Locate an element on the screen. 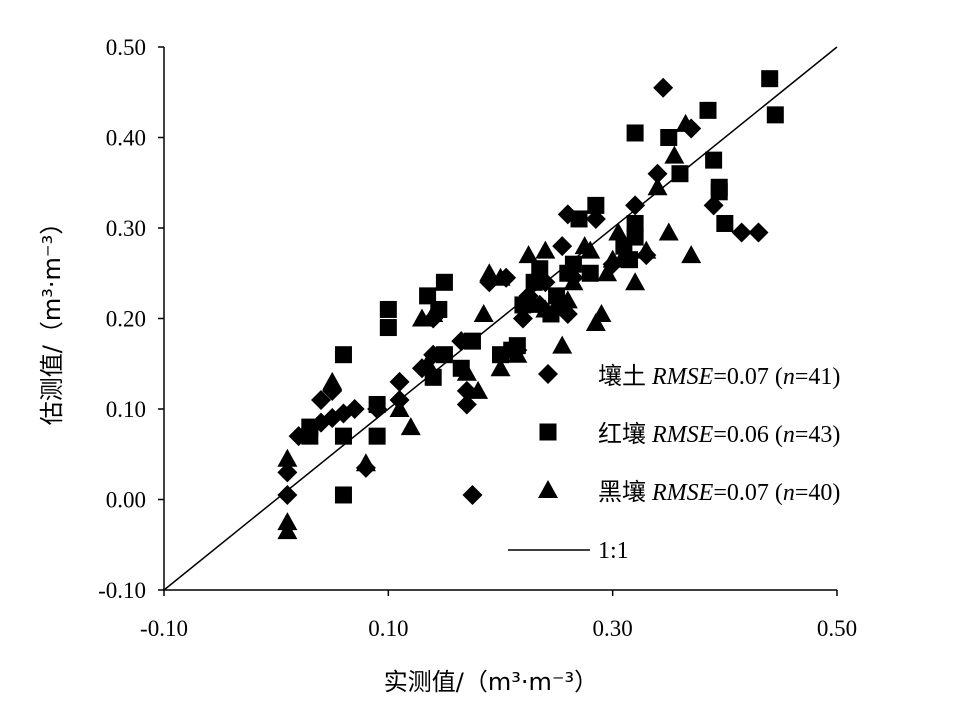 The height and width of the screenshot is (708, 960). legend-entry: 黑壤 RMSE=0.07 (n=40) is located at coordinates (689, 492).